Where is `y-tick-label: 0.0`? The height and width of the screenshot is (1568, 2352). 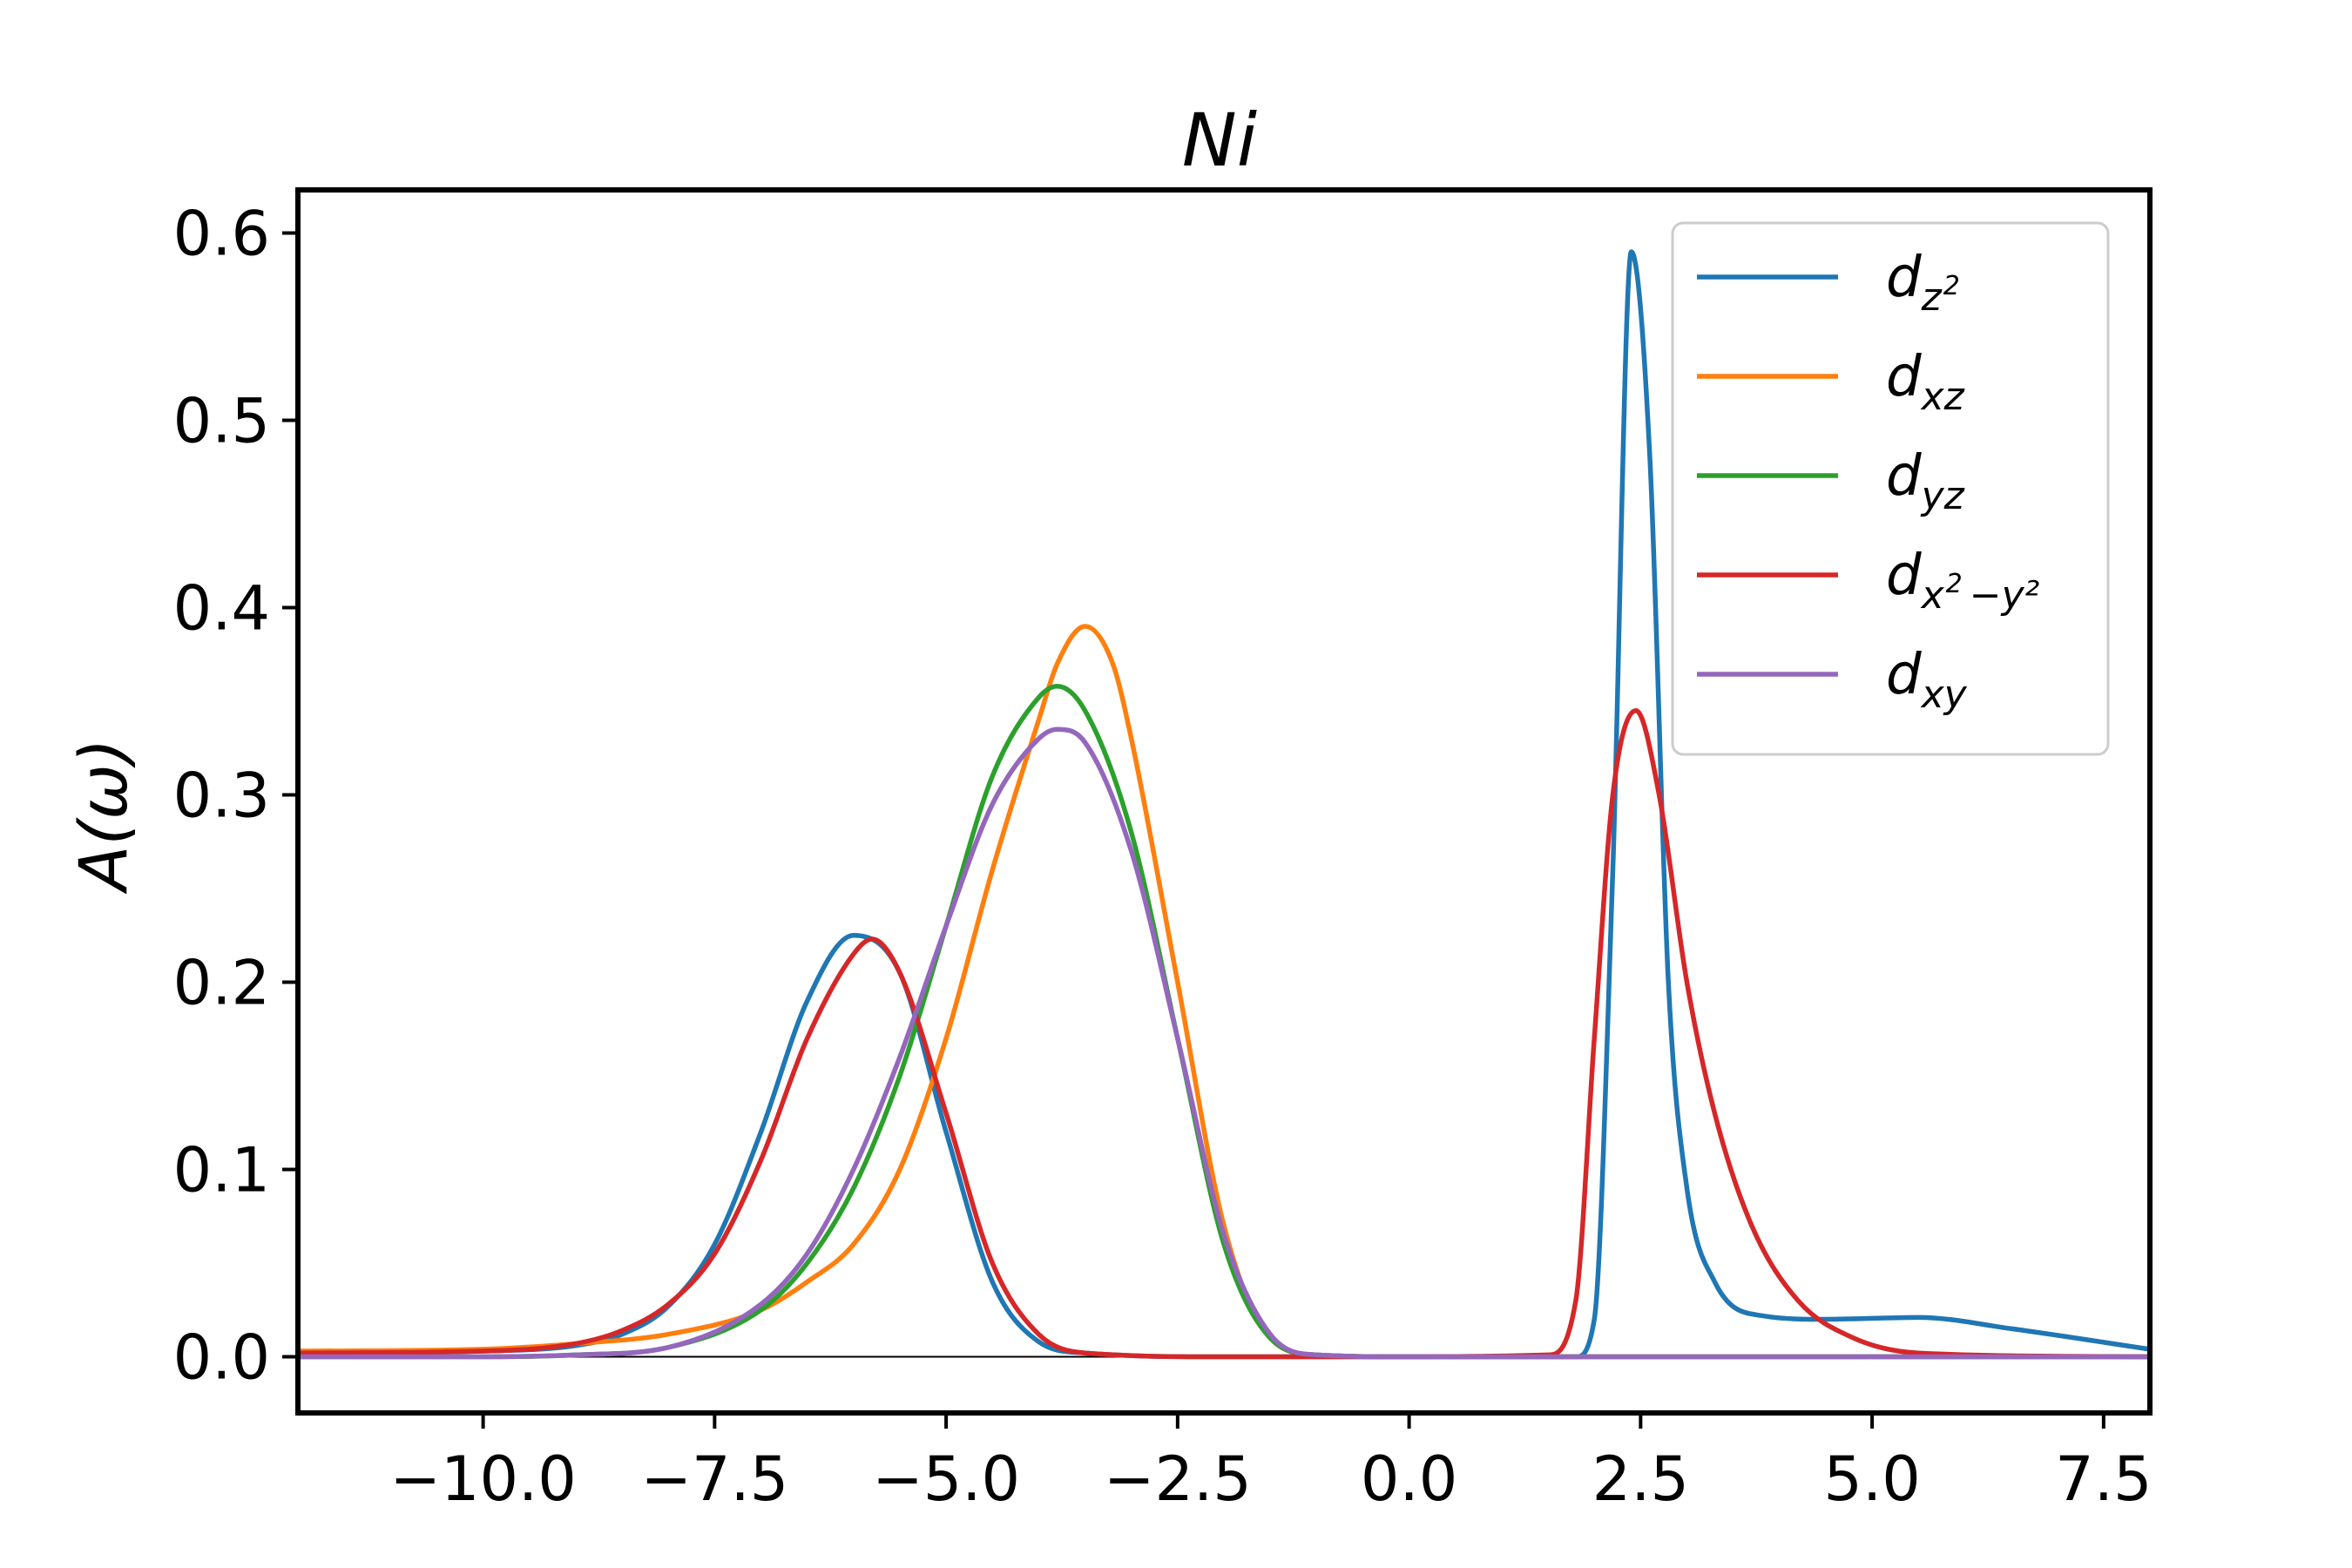
y-tick-label: 0.0 is located at coordinates (221, 1357).